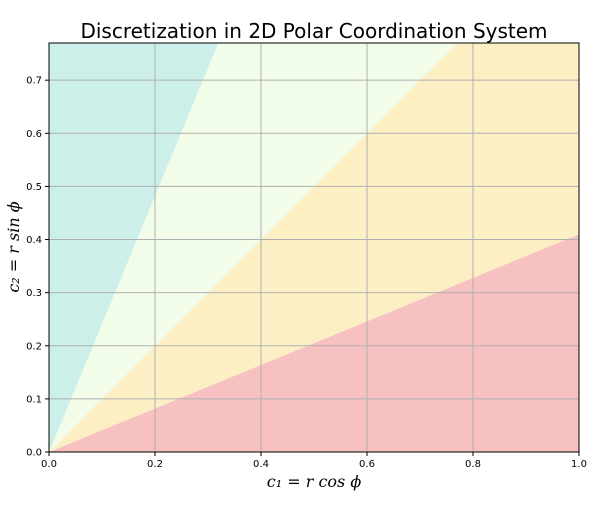  I want to click on y-tick-label: 0.2, so click(34, 346).